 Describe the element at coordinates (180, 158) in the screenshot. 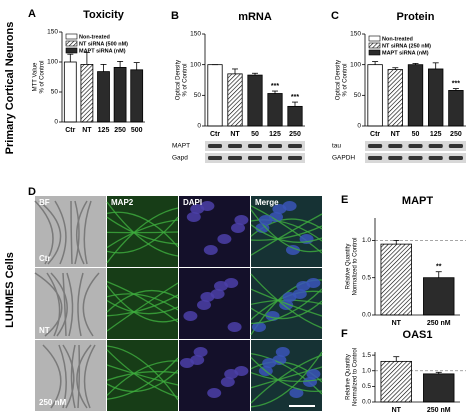

I see `blot-label: Gapd` at that location.